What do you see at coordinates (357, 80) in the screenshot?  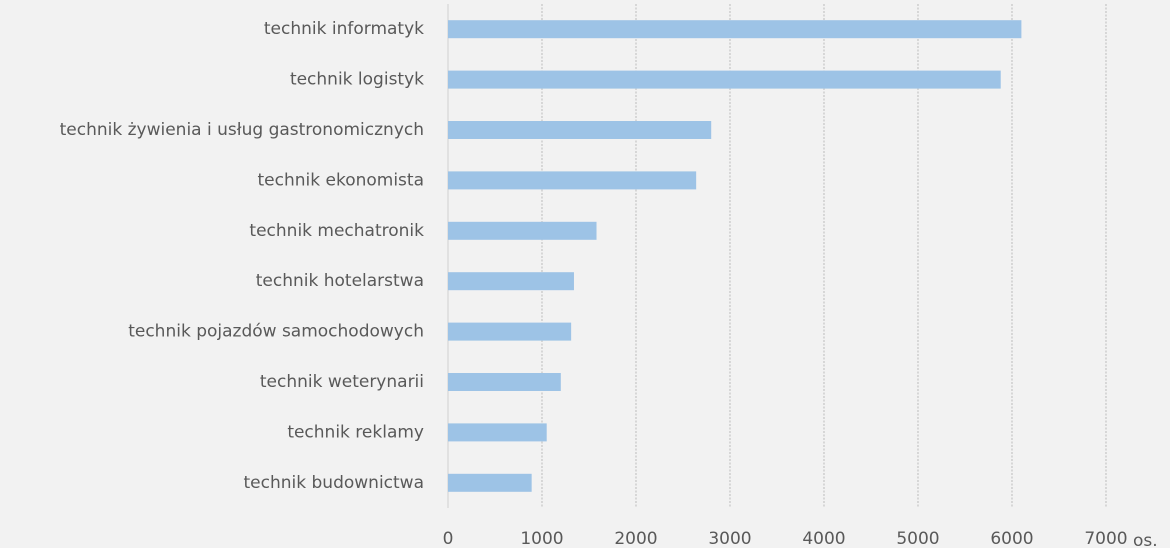 I see `y-tick-label: technik logistyk` at bounding box center [357, 80].